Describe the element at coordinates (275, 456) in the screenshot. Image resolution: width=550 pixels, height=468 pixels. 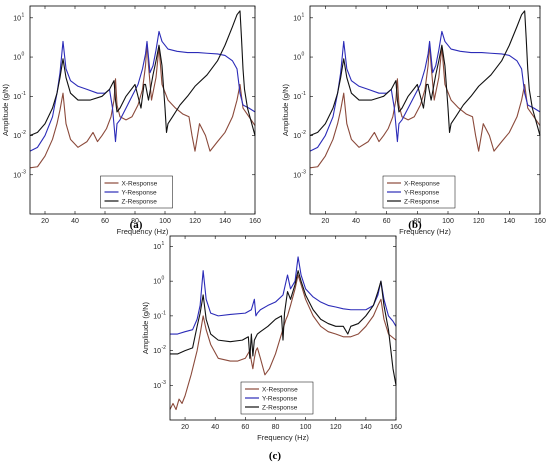
I see `panel-label: (c)` at that location.